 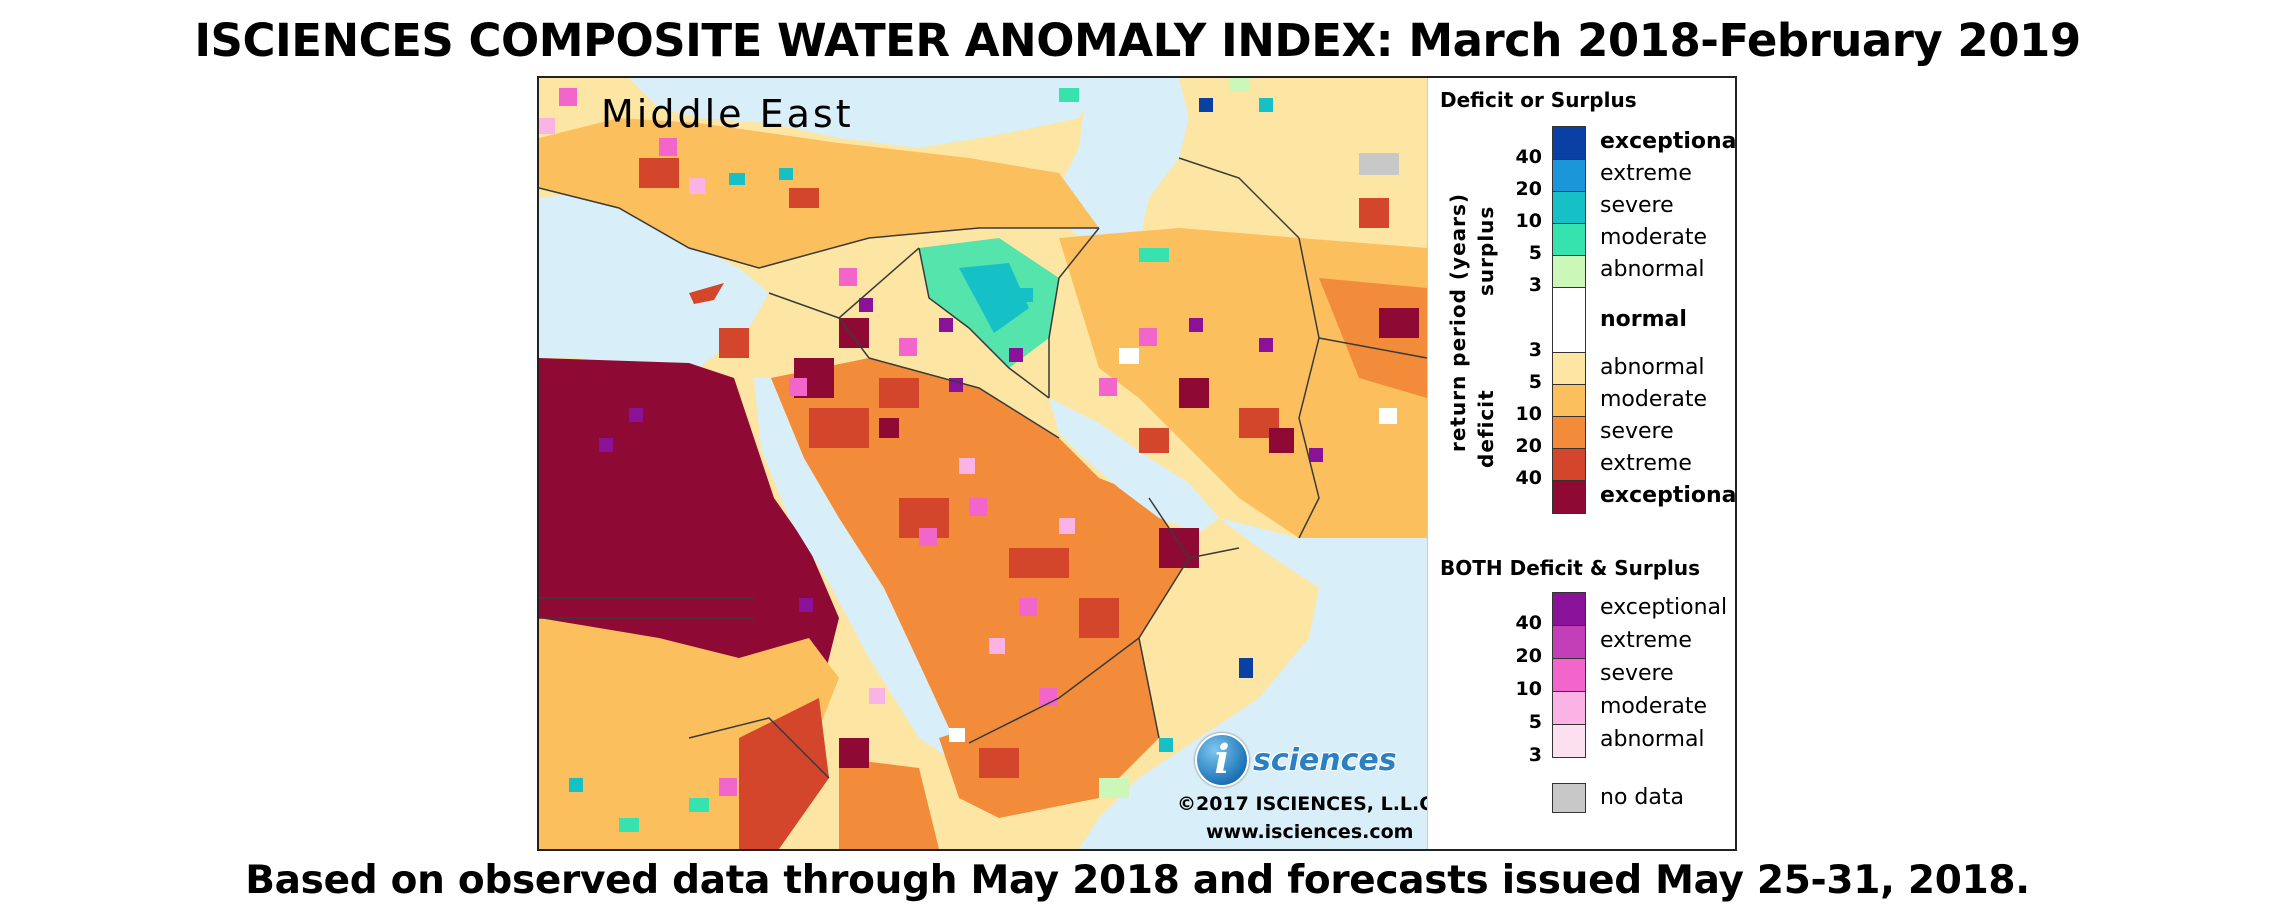 I want to click on tick-surplus-3: 3, so click(x=1535, y=285).